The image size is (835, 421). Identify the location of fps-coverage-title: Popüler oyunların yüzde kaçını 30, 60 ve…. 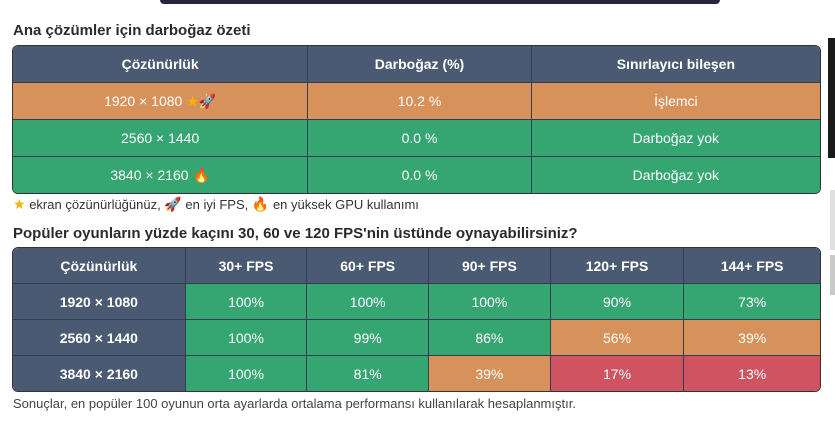
(295, 233).